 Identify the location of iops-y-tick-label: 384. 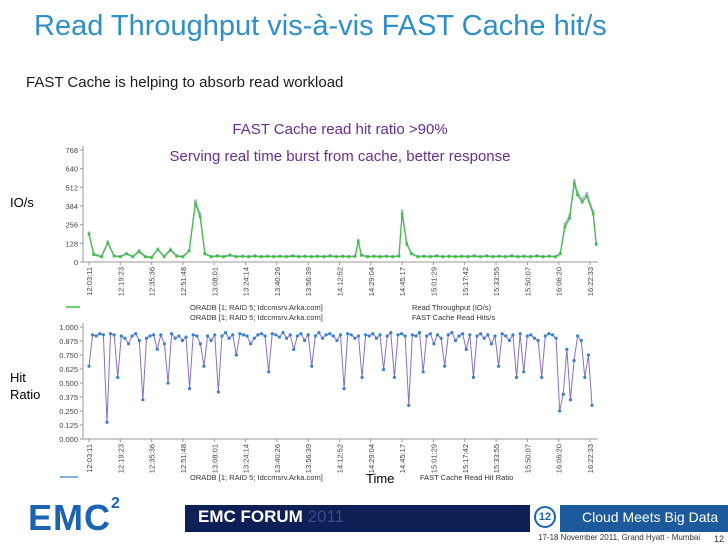
(71, 206).